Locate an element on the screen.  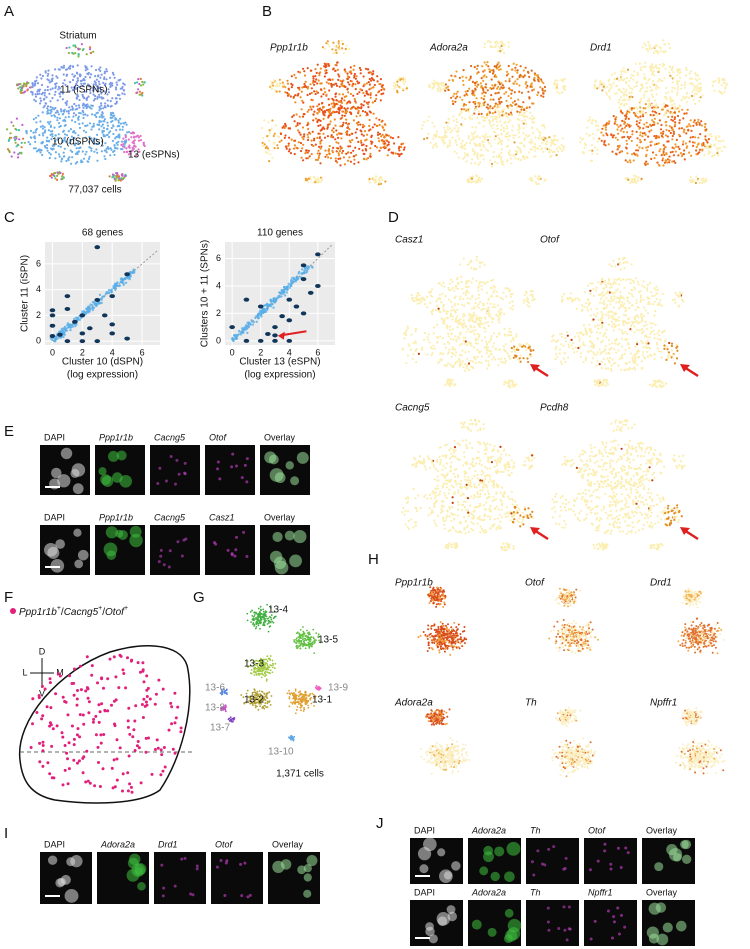
gene-dot-bg is located at coordinates (285, 295).